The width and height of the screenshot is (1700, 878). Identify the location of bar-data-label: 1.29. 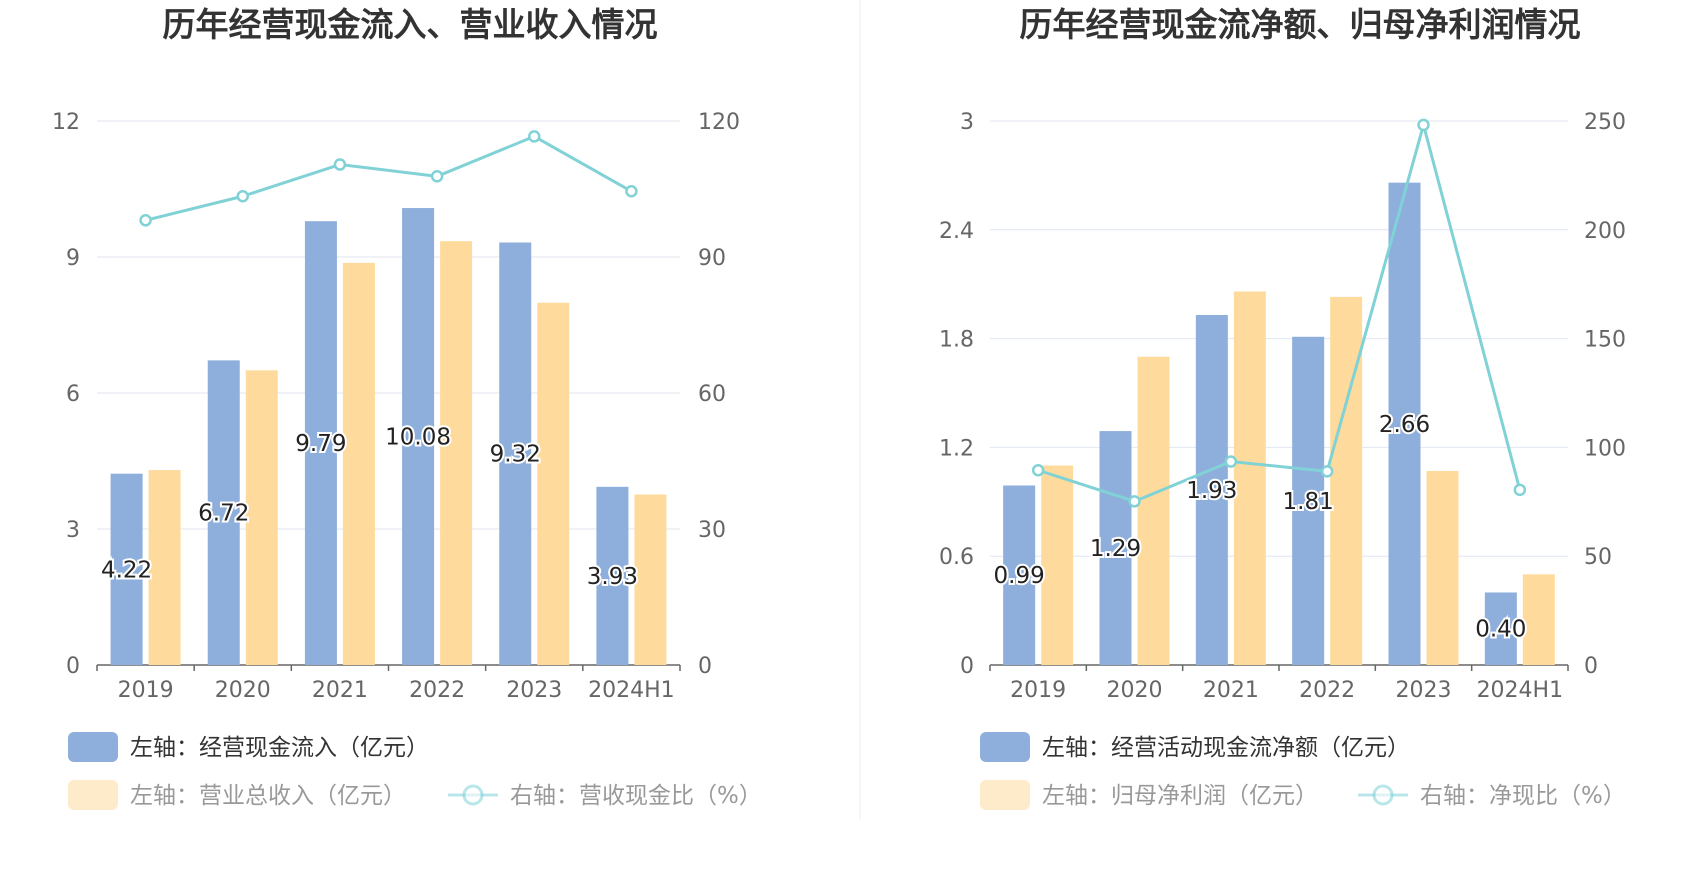
(1115, 549).